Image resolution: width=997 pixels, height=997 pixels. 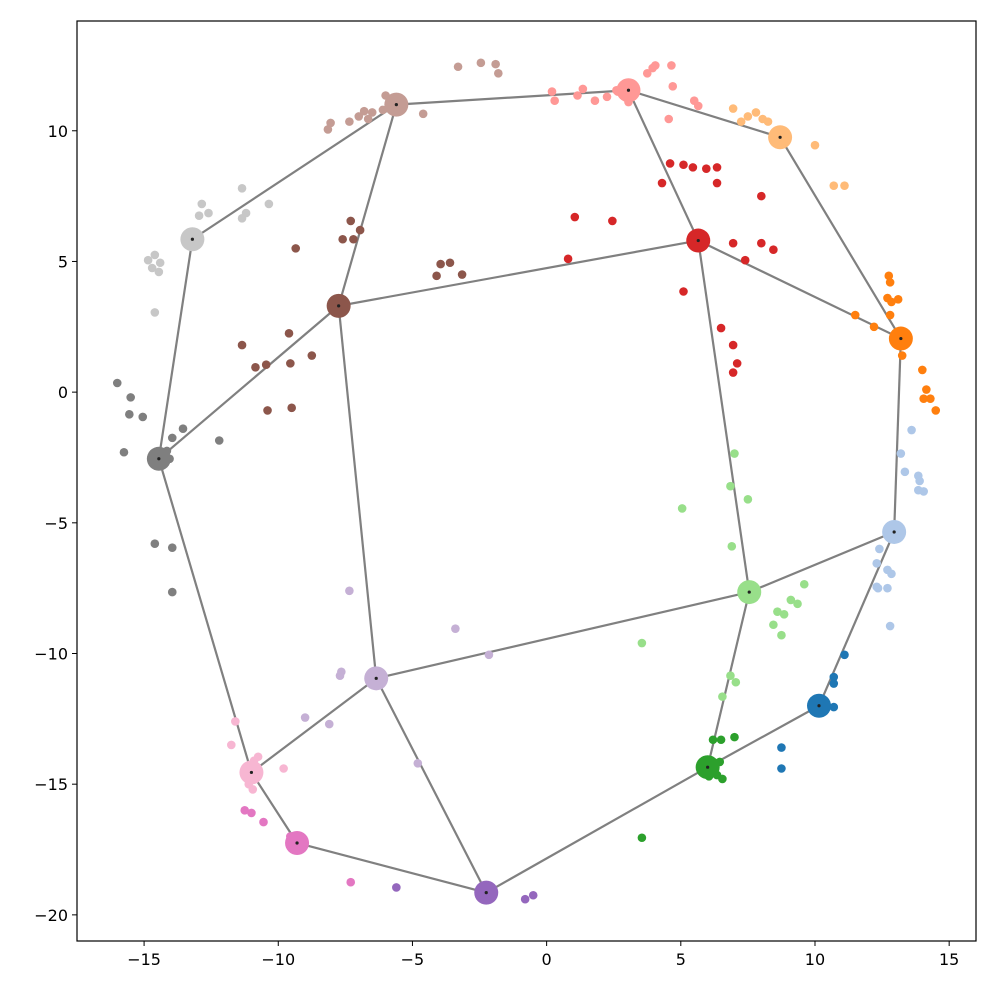 What do you see at coordinates (543, 955) in the screenshot?
I see `x-axis: −15 −10 −5 0 5 10 15` at bounding box center [543, 955].